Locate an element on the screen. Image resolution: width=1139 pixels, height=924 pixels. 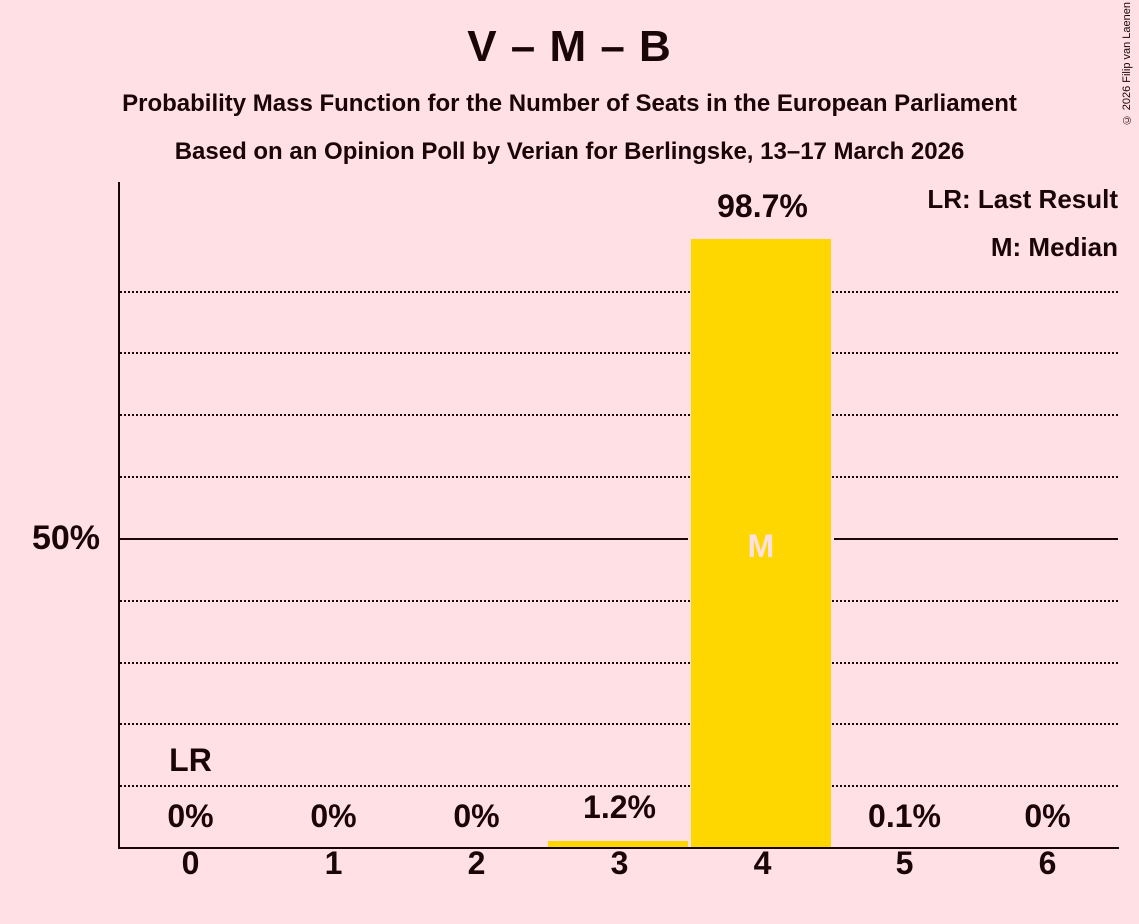
value-label-1: 0% is located at coordinates (333, 816).